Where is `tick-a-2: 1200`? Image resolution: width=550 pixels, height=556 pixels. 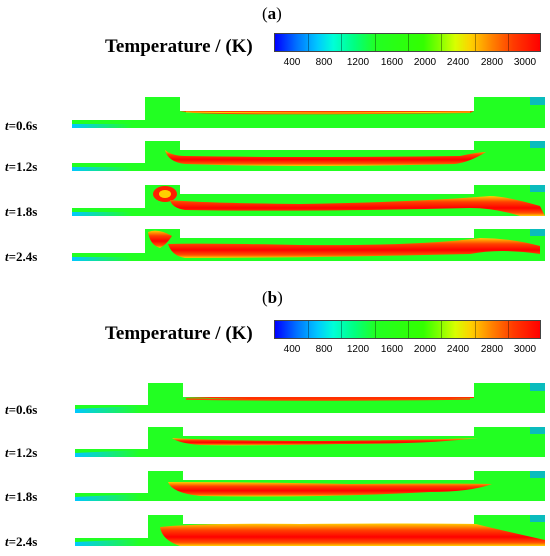
tick-a-2: 1200 is located at coordinates (358, 62).